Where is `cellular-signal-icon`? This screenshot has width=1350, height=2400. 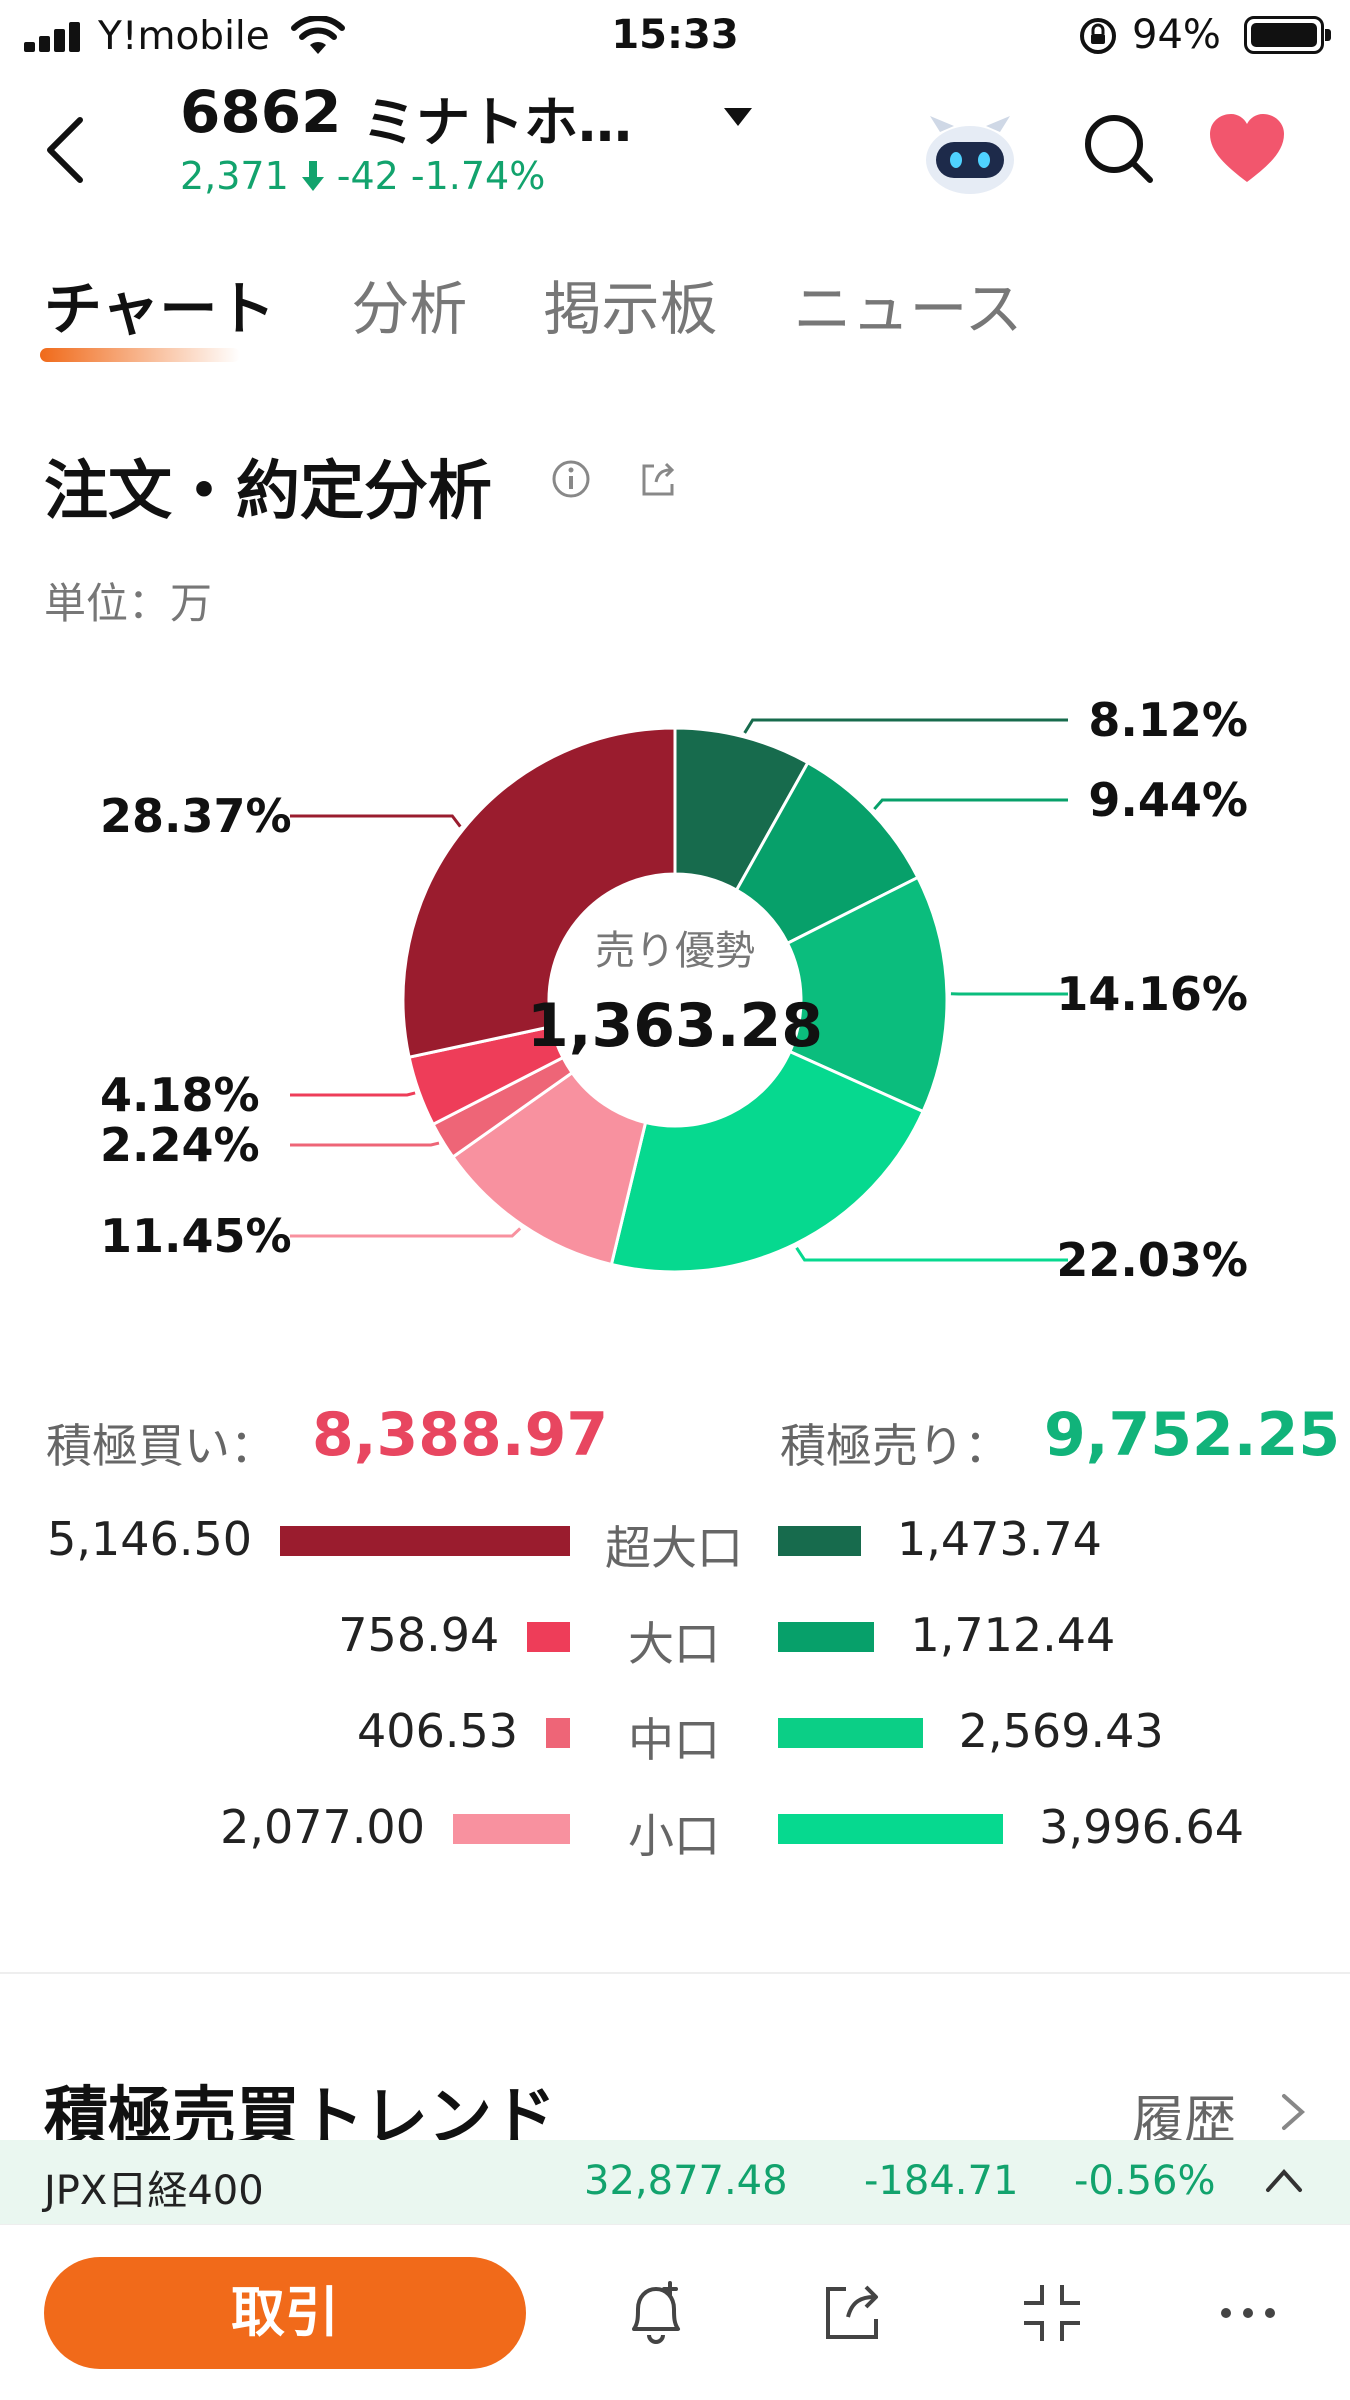
cellular-signal-icon is located at coordinates (54, 37).